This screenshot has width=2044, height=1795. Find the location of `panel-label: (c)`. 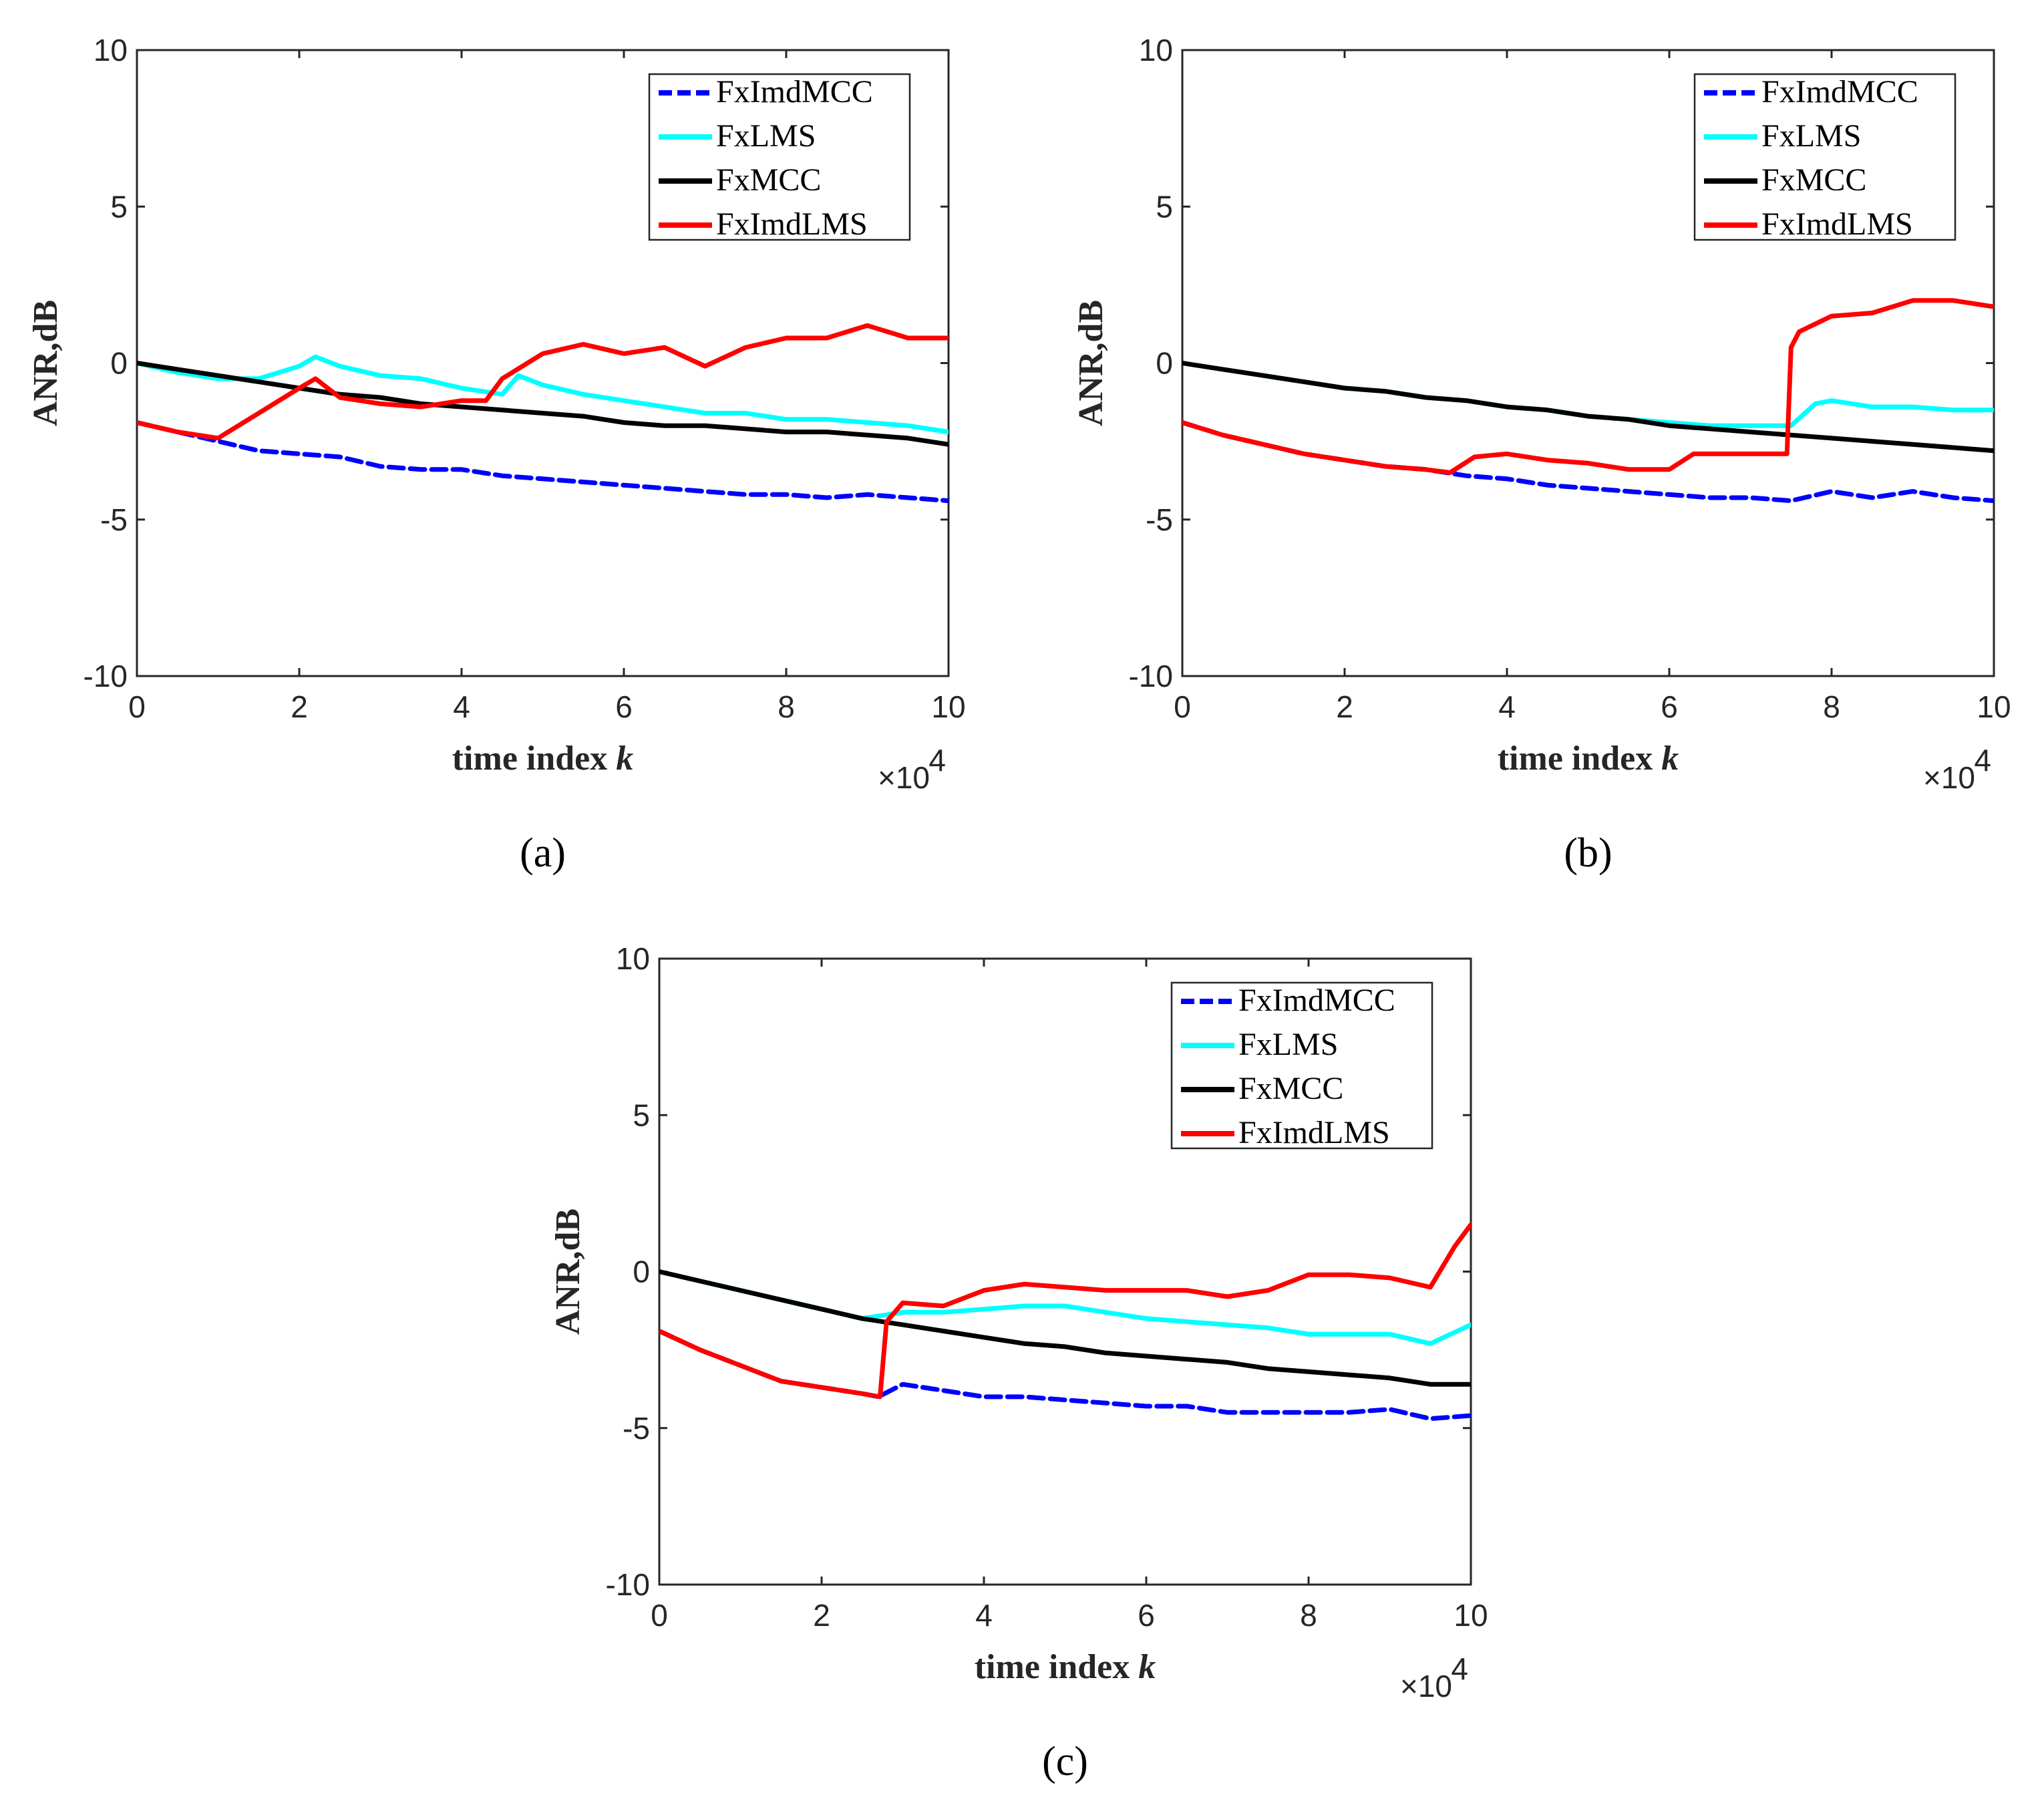

panel-label: (c) is located at coordinates (1065, 1762).